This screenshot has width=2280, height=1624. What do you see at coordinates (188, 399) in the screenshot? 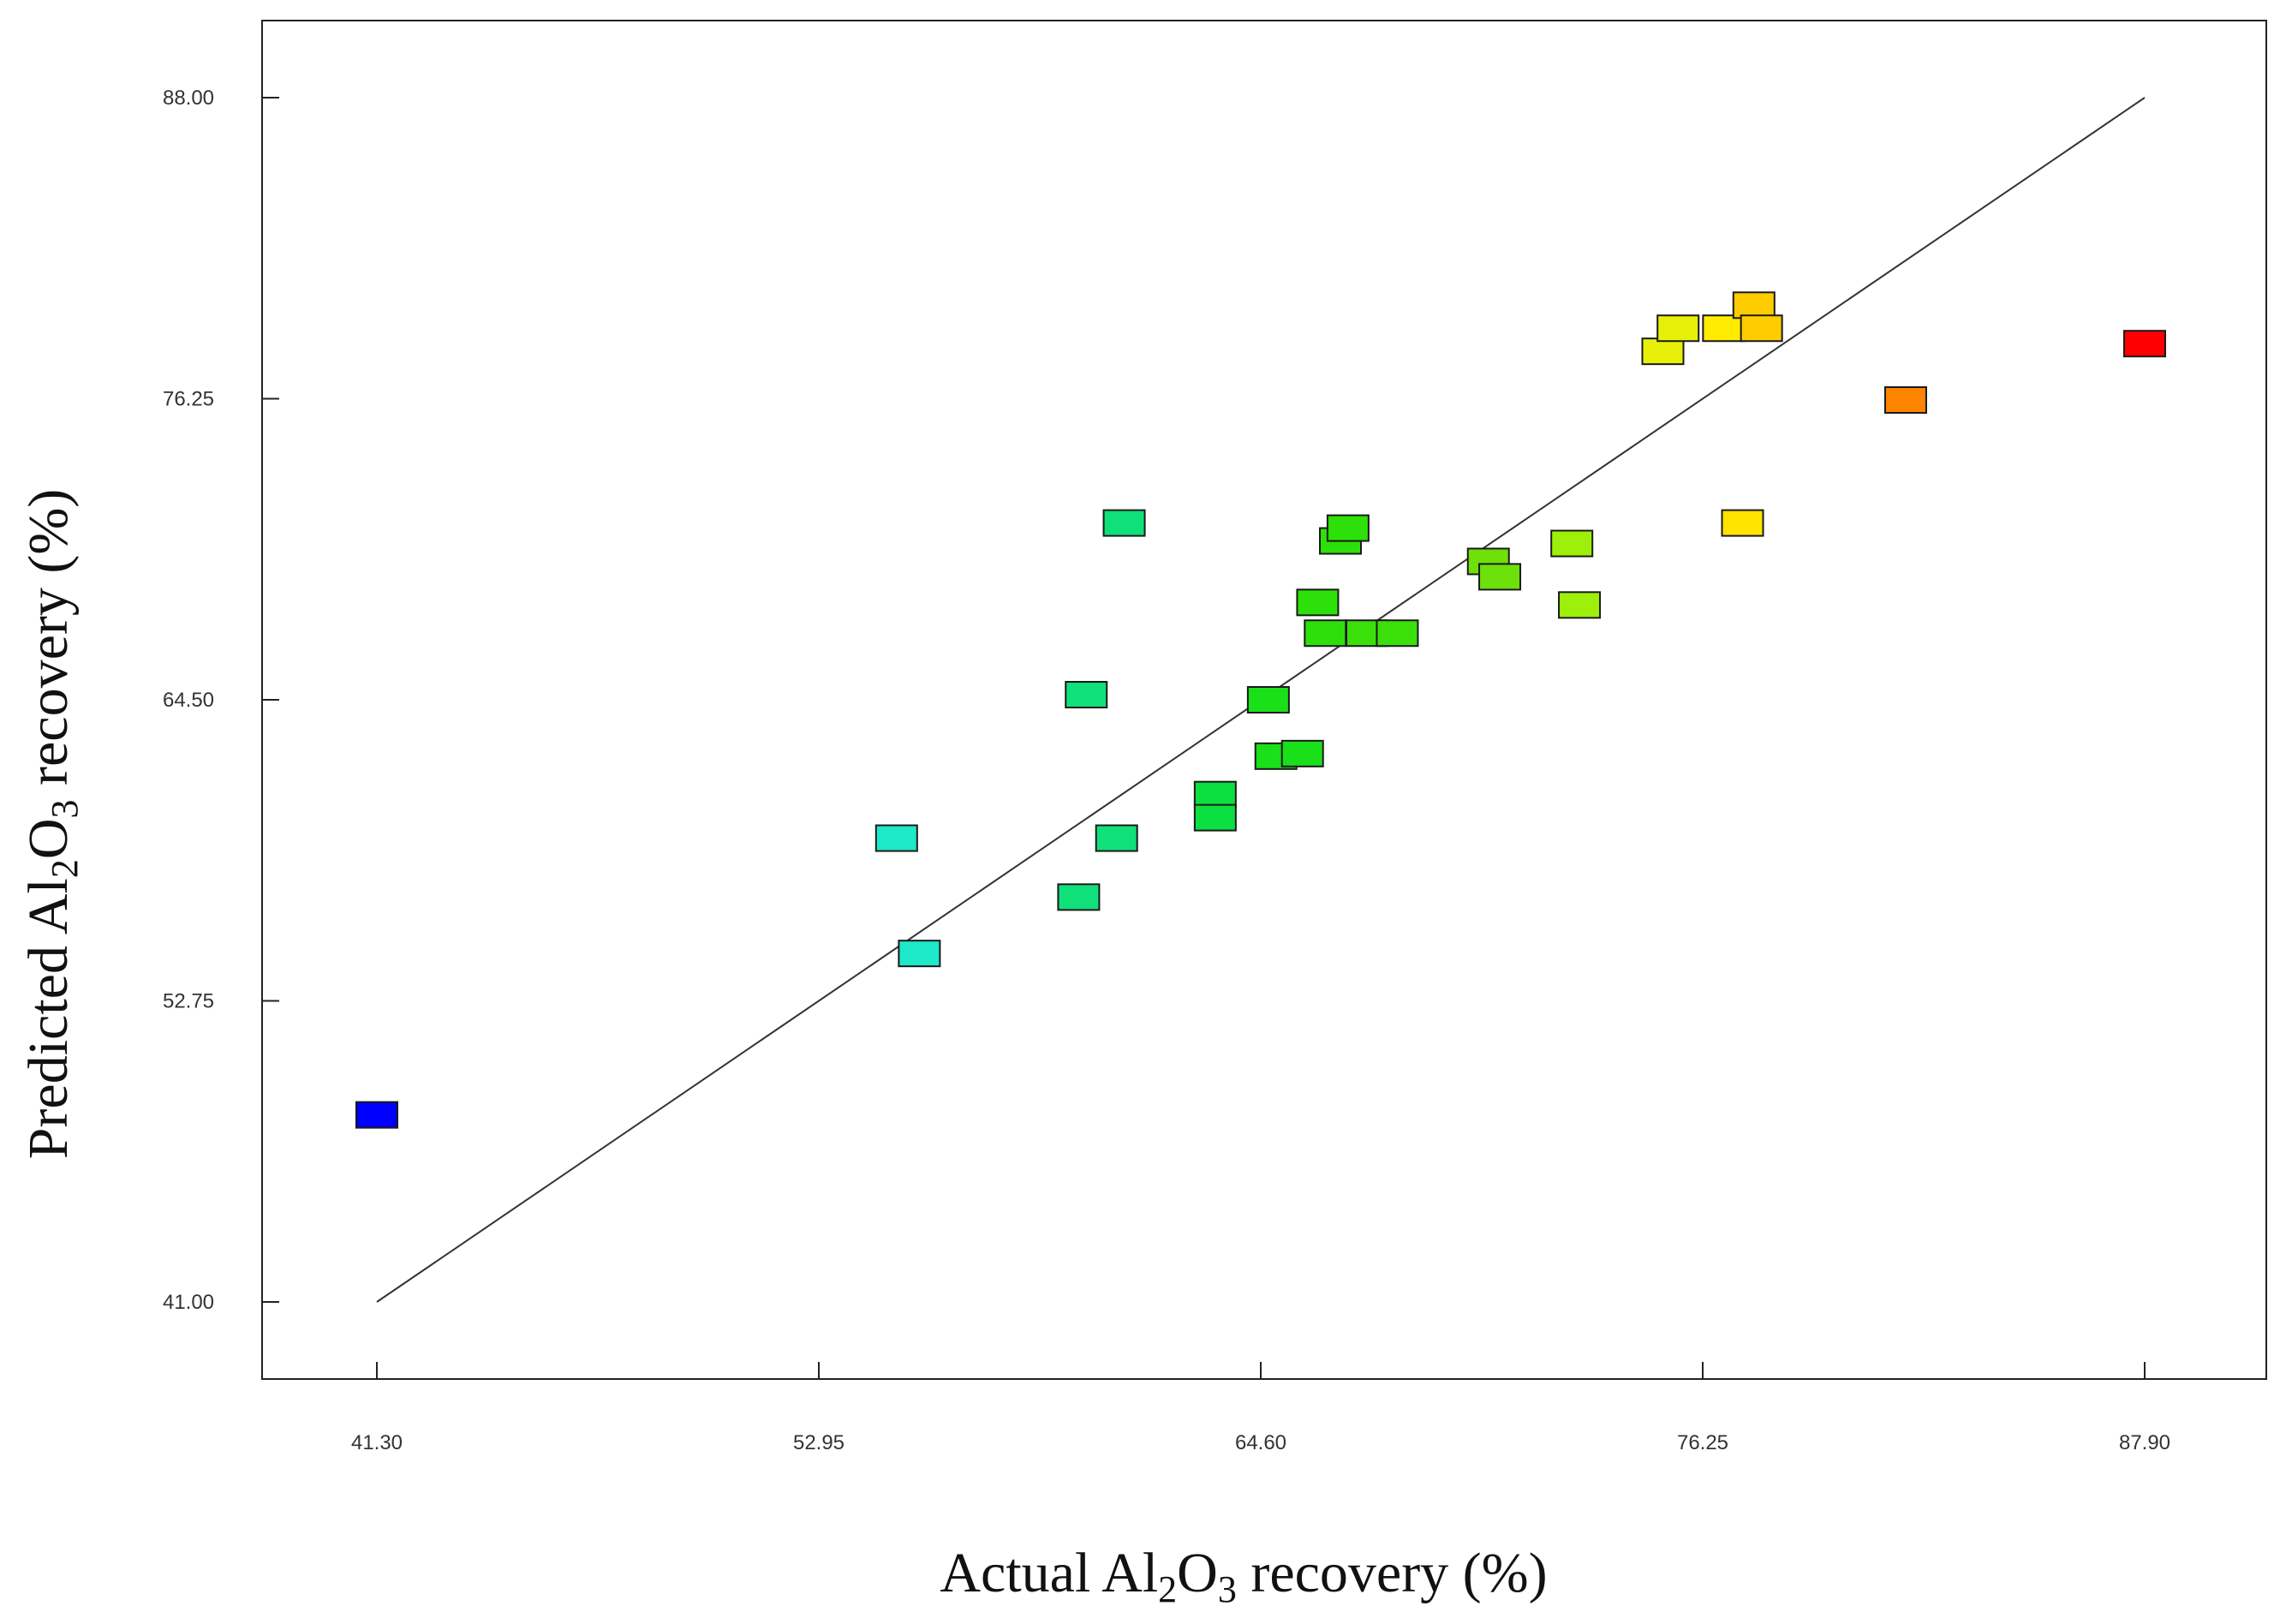
I see `y-tick-label: 76.25` at bounding box center [188, 399].